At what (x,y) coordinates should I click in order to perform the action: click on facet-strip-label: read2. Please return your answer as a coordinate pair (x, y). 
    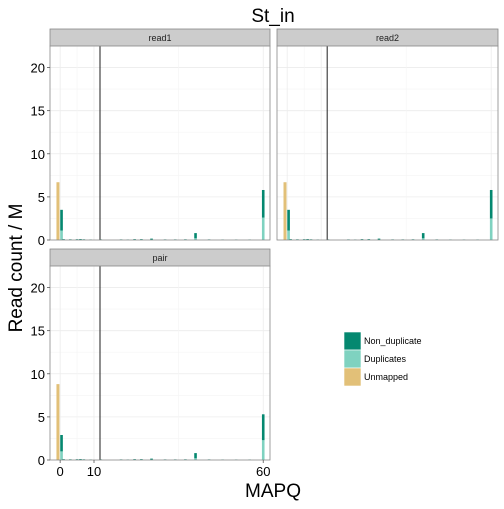
    Looking at the image, I should click on (387, 38).